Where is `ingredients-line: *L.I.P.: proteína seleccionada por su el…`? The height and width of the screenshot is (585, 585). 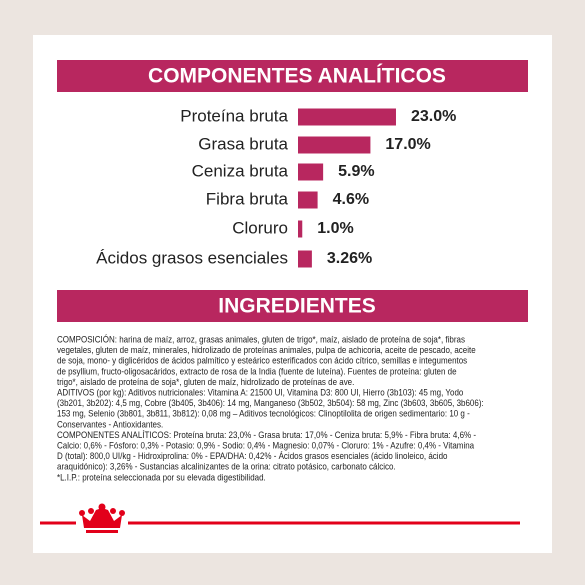
ingredients-line: *L.I.P.: proteína seleccionada por su el… is located at coordinates (161, 477).